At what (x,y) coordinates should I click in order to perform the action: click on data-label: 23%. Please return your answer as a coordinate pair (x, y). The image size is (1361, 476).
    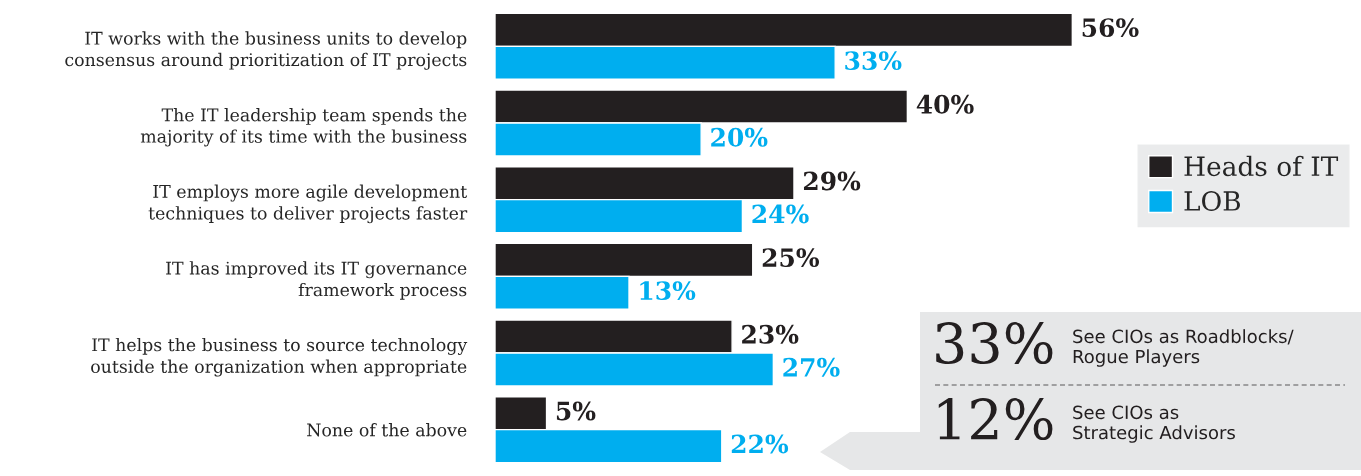
    Looking at the image, I should click on (770, 334).